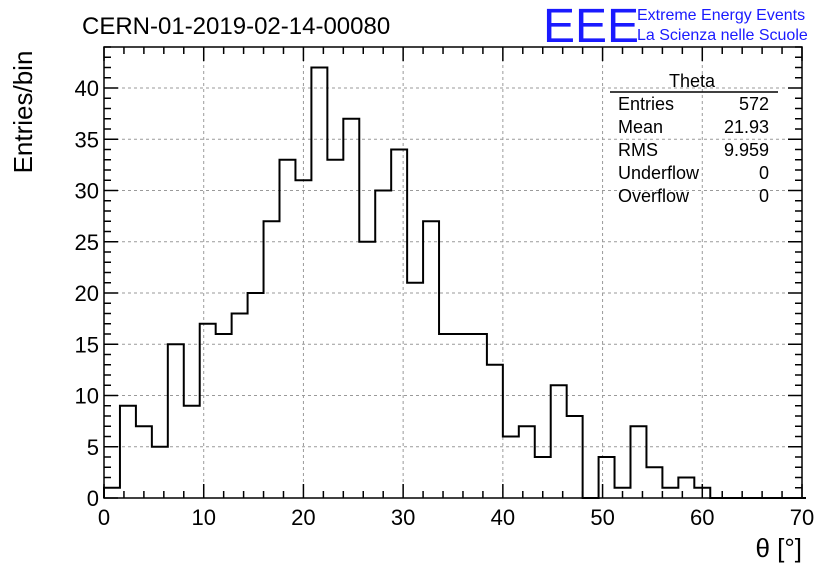 This screenshot has height=572, width=836. What do you see at coordinates (93, 498) in the screenshot?
I see `y-tick-label: 0` at bounding box center [93, 498].